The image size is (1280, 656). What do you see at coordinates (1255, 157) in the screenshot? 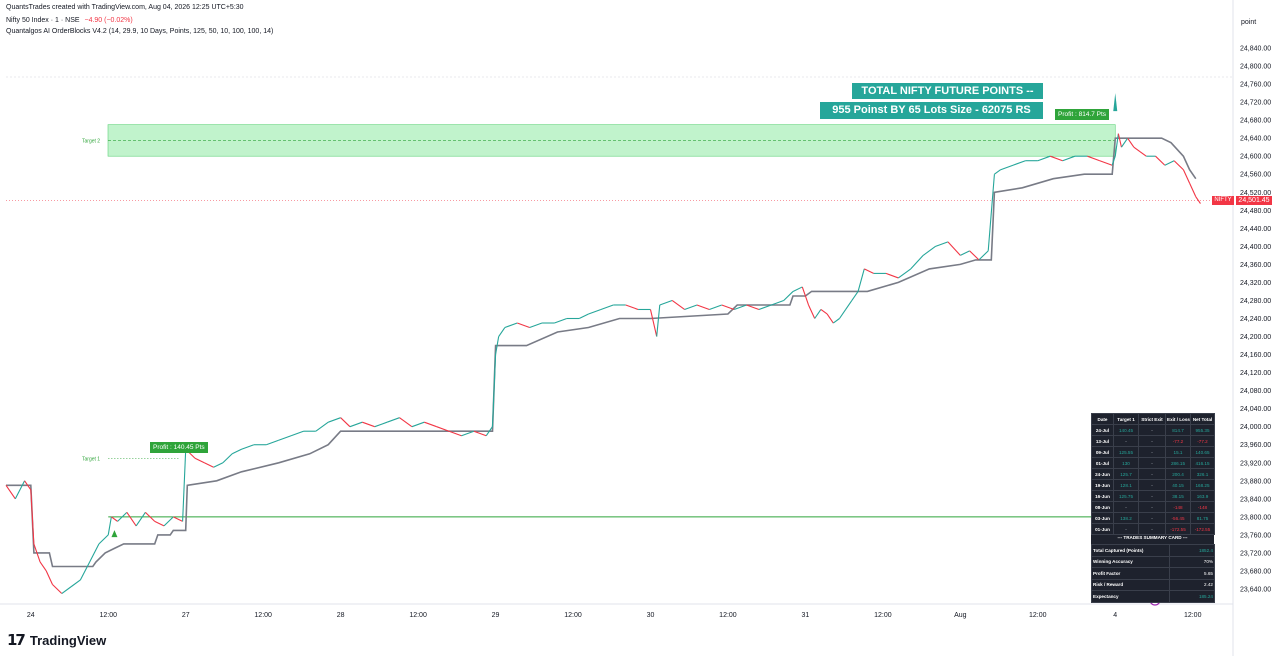
I see `y-tick-label: 24,600.00` at bounding box center [1255, 157].